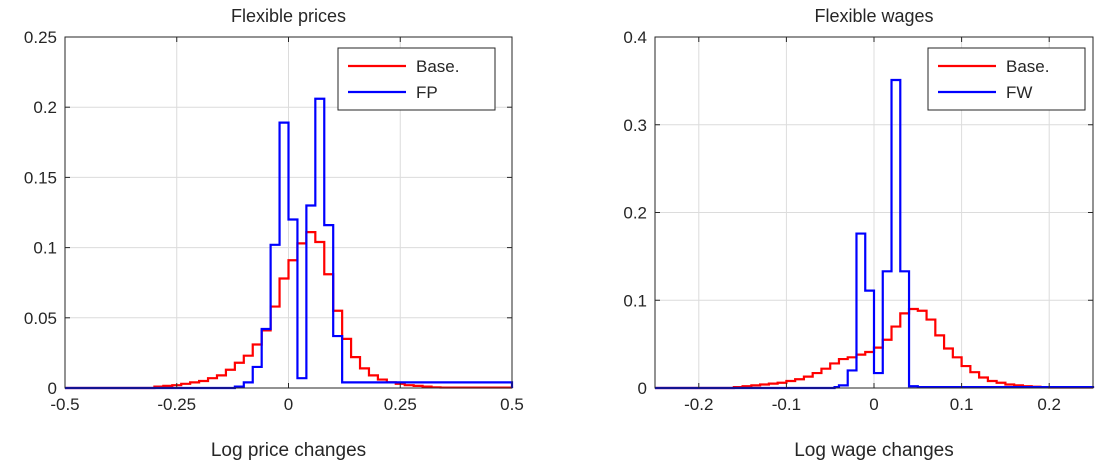 This screenshot has width=1105, height=468. What do you see at coordinates (635, 37) in the screenshot?
I see `y-tick-label: 0.4` at bounding box center [635, 37].